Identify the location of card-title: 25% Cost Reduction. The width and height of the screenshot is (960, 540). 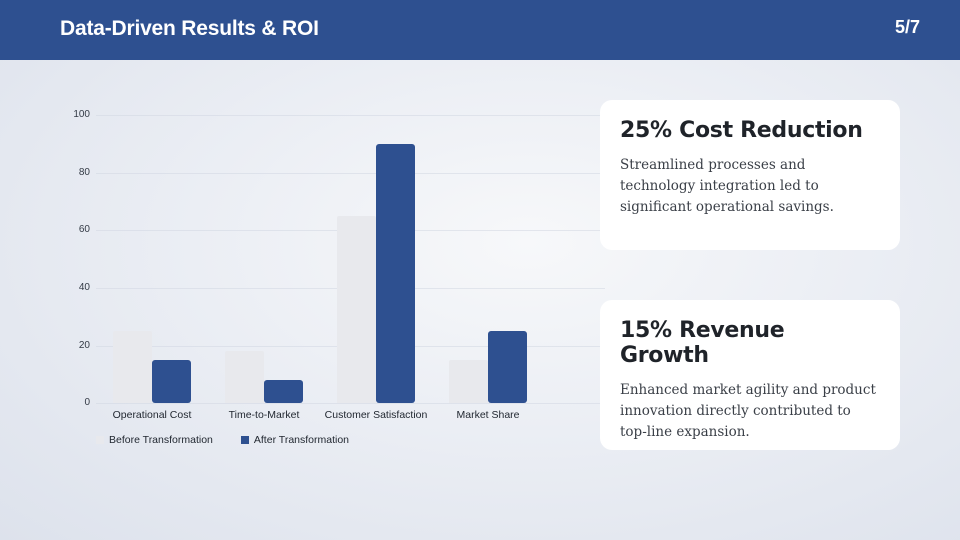
(741, 130).